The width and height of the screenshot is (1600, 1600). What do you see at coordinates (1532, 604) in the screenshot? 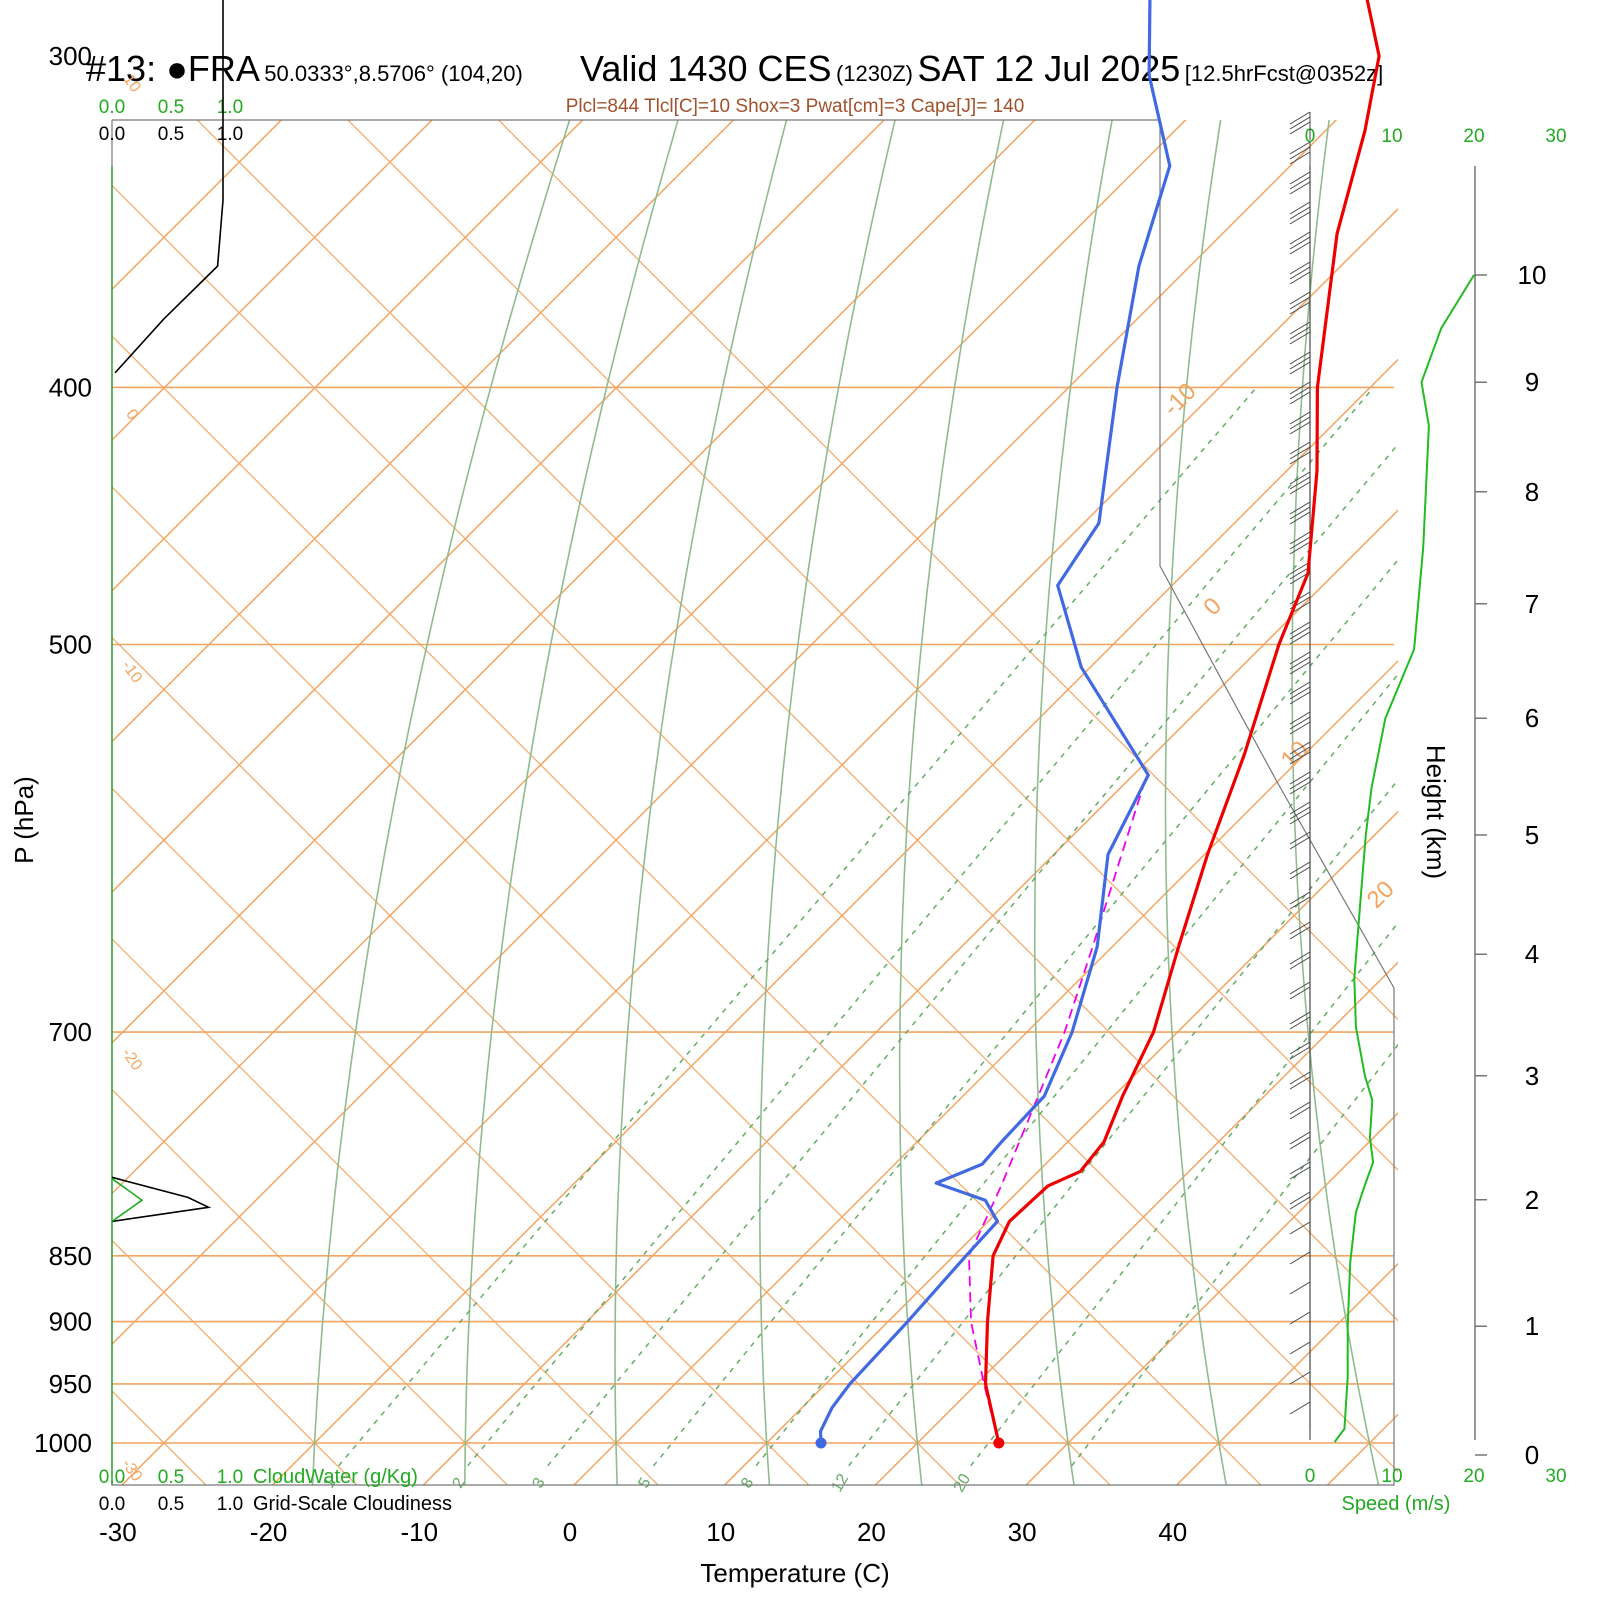
I see `height-tick-label: 7` at bounding box center [1532, 604].